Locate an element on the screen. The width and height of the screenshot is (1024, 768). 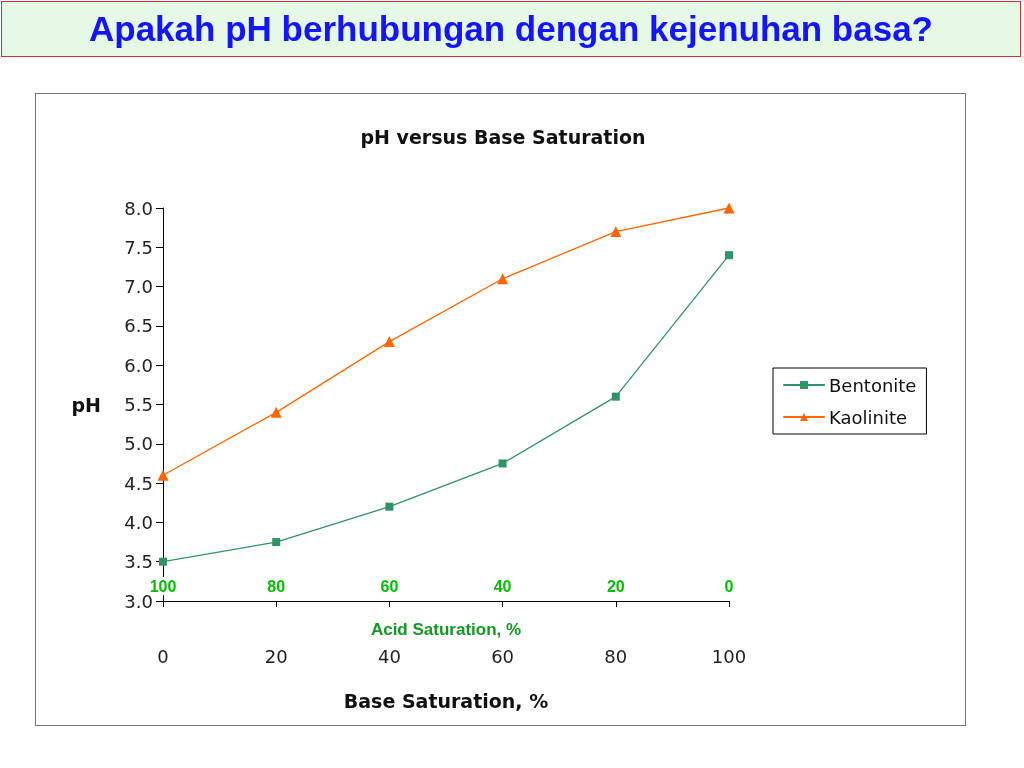
x-tick-label: 80 is located at coordinates (616, 656).